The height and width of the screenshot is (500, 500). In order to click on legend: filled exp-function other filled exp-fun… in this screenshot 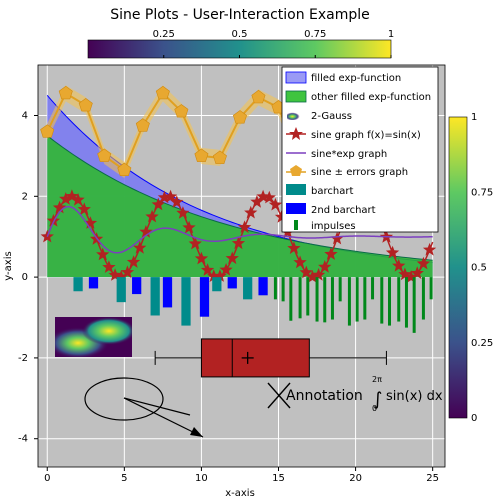, I will do `click(360, 149)`.